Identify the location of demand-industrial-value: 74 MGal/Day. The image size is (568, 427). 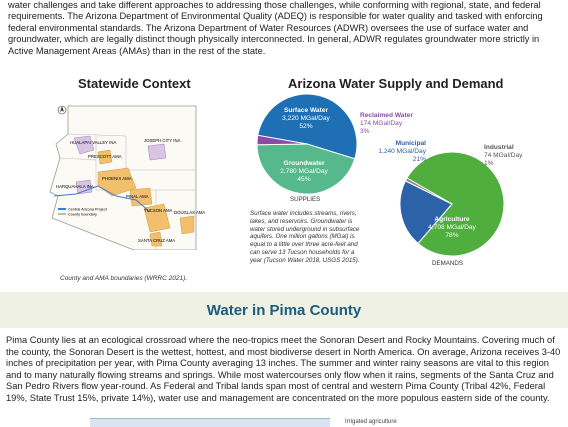
(503, 155).